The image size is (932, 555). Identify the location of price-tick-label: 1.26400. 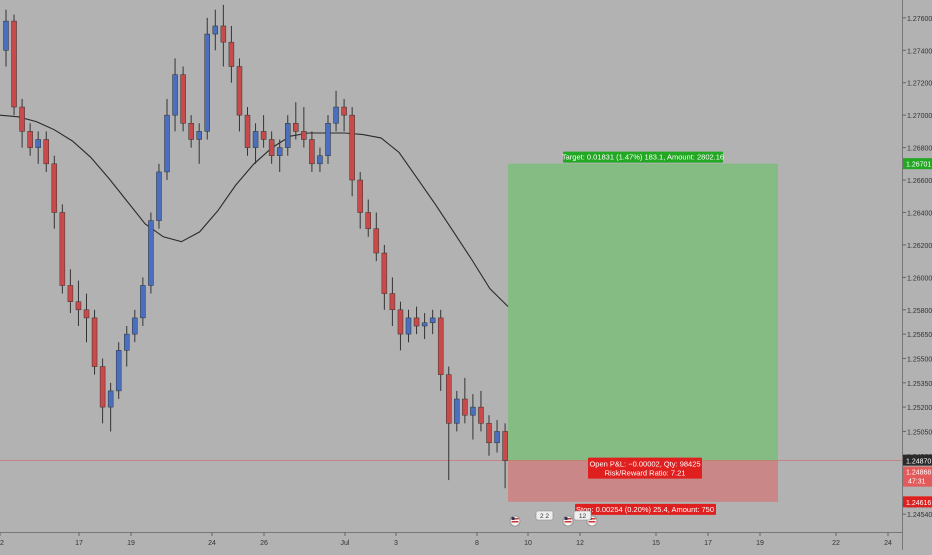
(919, 213).